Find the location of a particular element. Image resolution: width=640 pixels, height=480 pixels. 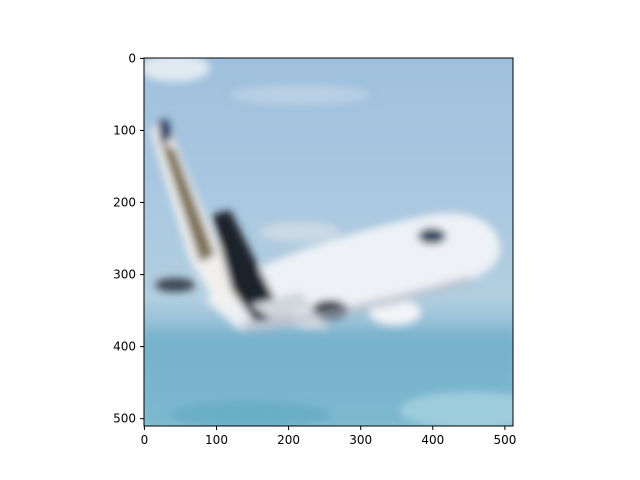

y-axis: 0 100 200 300 400 500 is located at coordinates (128, 239).